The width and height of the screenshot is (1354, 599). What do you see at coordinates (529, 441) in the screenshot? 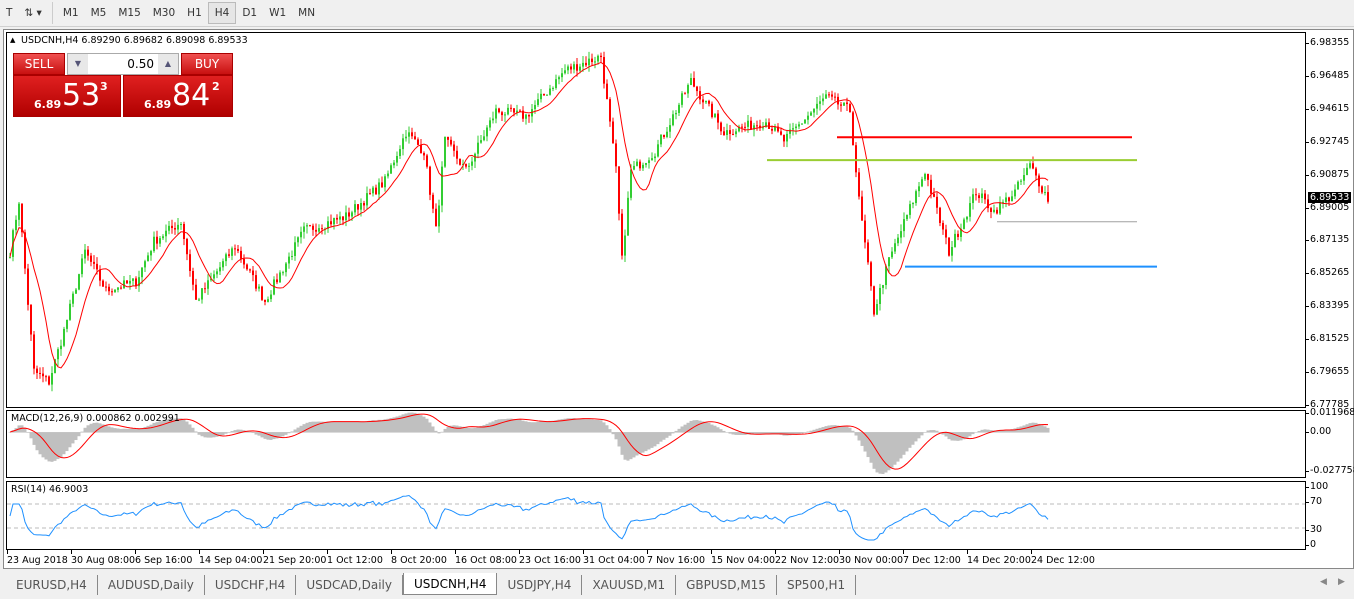
I see `macd-signal-line` at bounding box center [529, 441].